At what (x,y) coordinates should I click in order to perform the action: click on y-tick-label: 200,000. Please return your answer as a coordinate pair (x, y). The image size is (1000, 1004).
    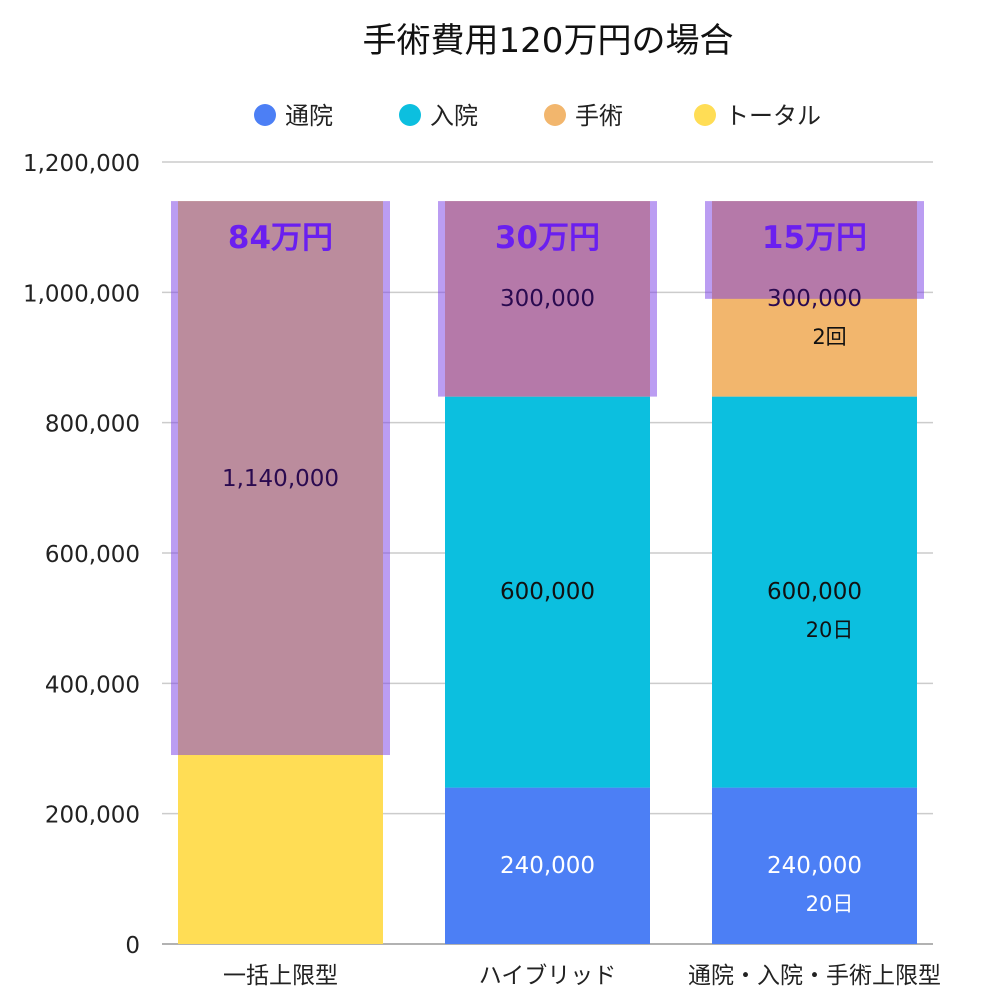
    Looking at the image, I should click on (92, 816).